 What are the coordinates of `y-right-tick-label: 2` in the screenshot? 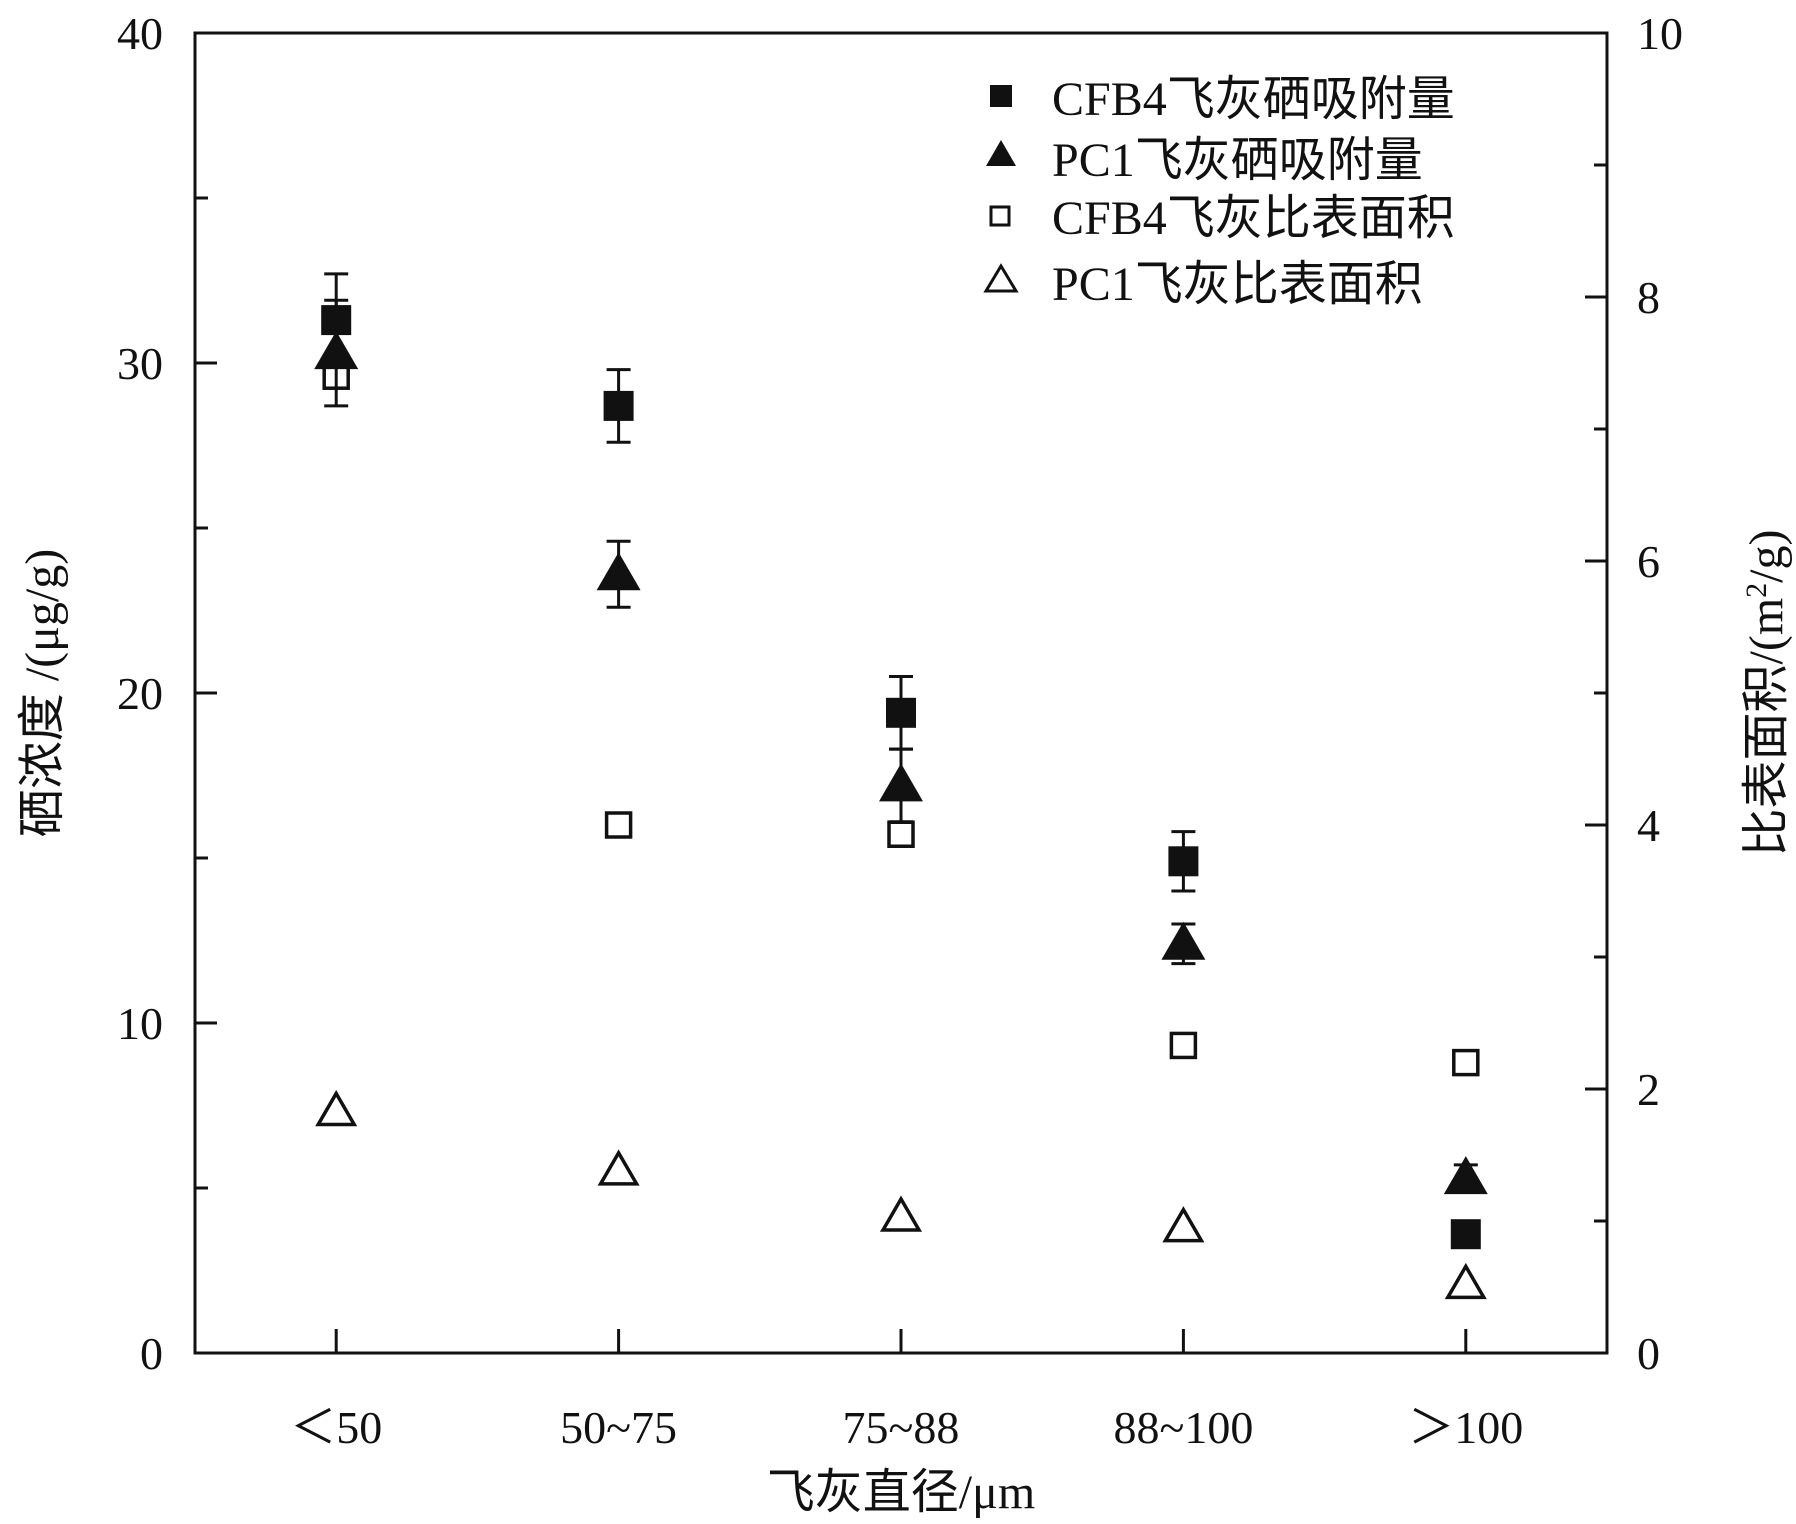 It's located at (1648, 1089).